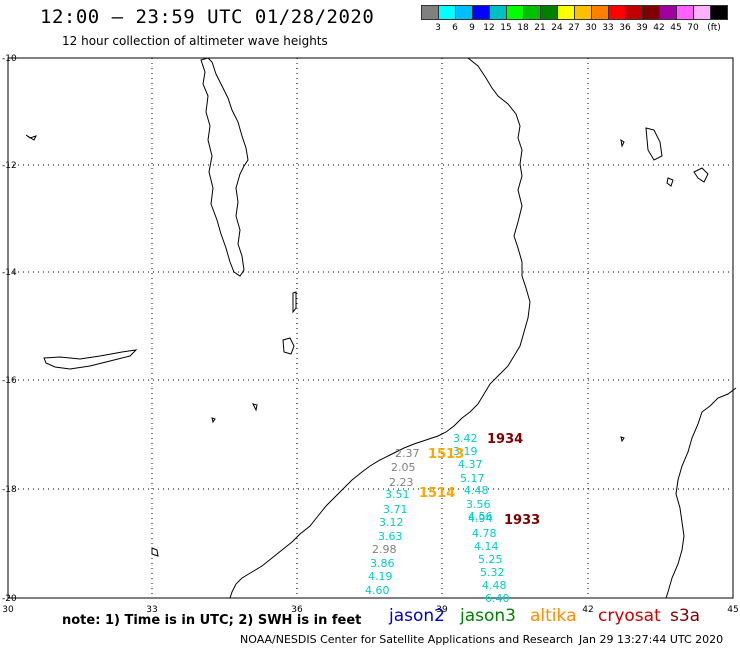 The width and height of the screenshot is (740, 650). What do you see at coordinates (701, 493) in the screenshot?
I see `madagascar-coastline` at bounding box center [701, 493].